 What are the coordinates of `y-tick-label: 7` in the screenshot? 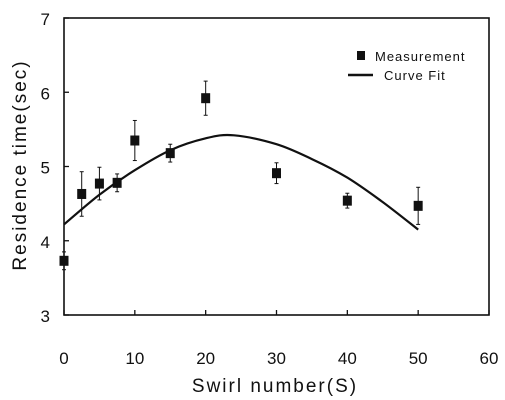 It's located at (45, 19).